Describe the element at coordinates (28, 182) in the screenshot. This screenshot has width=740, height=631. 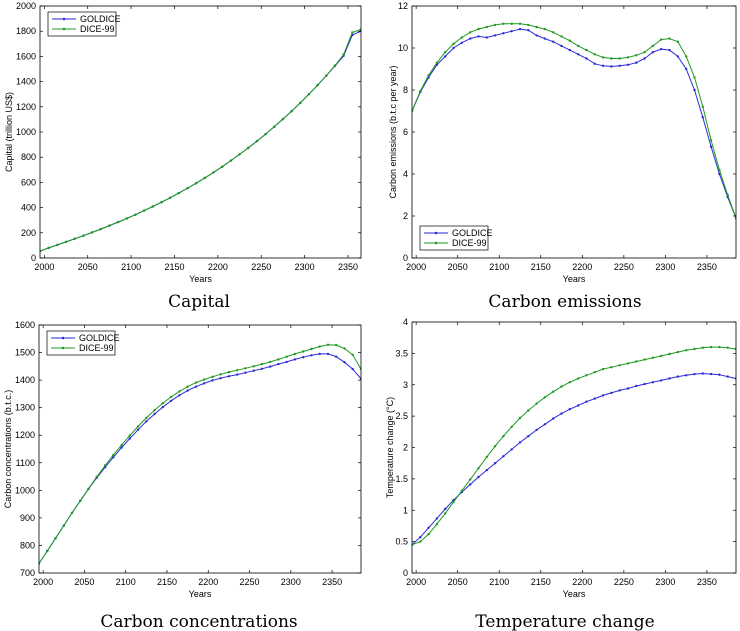
I see `y-tick-label: 600` at that location.